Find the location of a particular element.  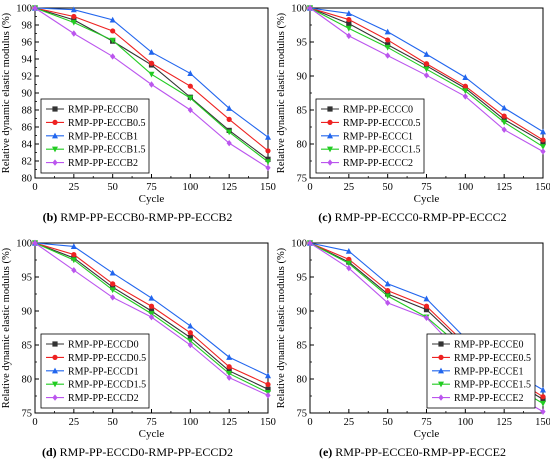

series-RMP-PP-ECCD2 is located at coordinates (151, 319).